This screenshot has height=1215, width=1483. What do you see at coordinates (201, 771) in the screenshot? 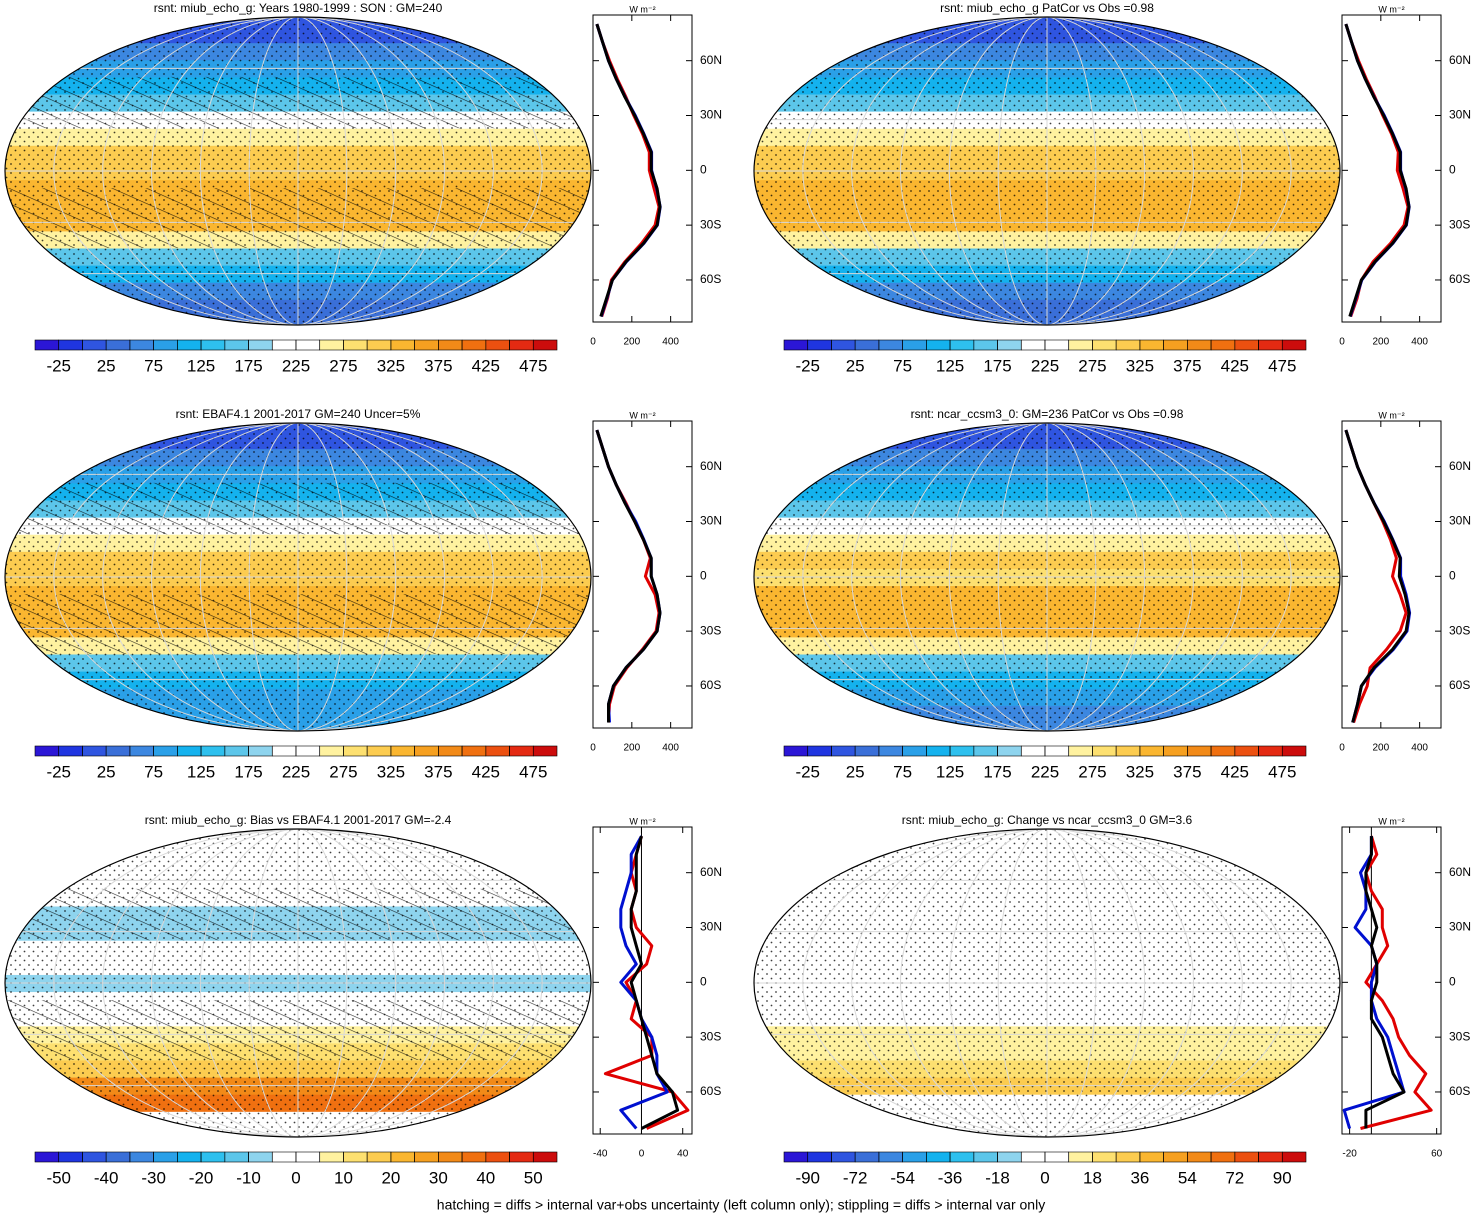
I see `colorbar-label: 125` at bounding box center [201, 771].